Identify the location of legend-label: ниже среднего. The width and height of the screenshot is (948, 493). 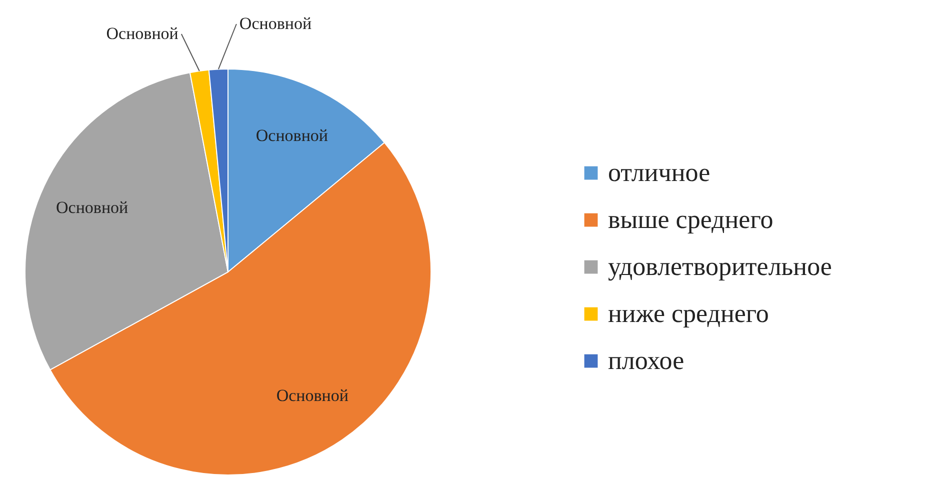
(688, 313).